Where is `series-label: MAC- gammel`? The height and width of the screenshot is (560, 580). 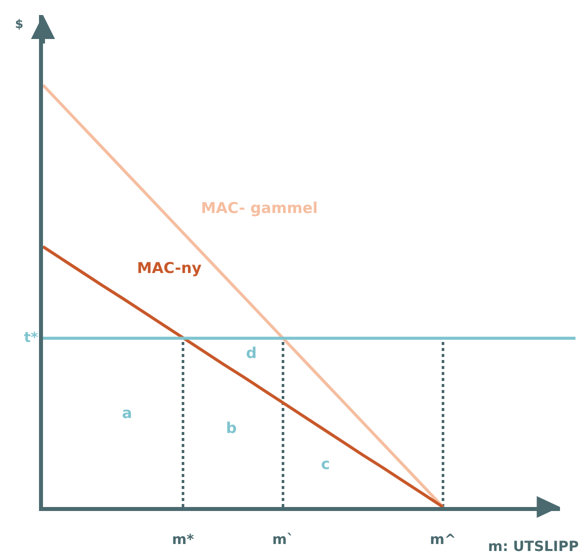
series-label: MAC- gammel is located at coordinates (259, 208).